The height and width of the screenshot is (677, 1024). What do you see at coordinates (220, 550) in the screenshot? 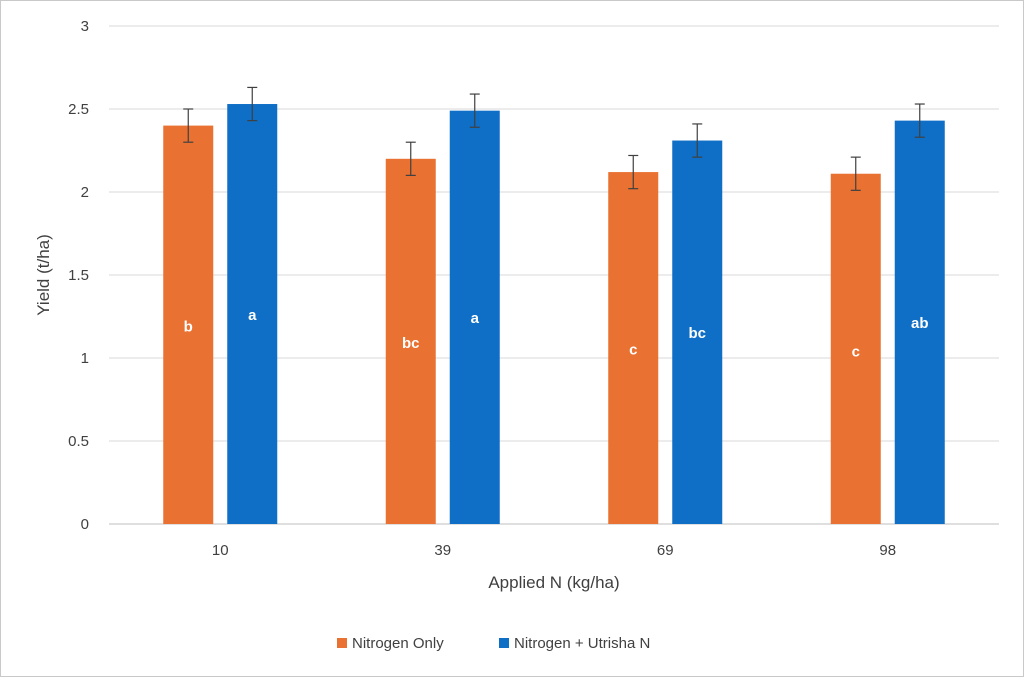
I see `x-tick-label: 10` at bounding box center [220, 550].